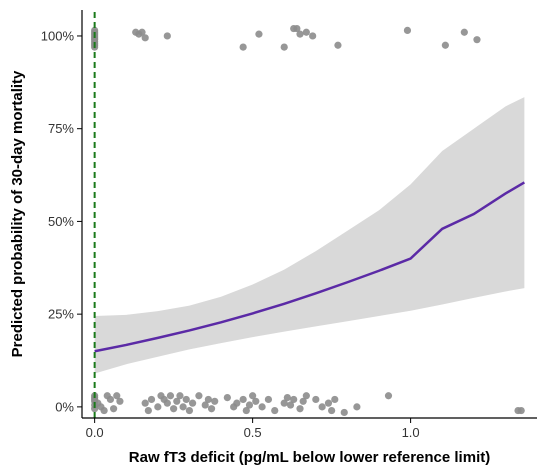  Describe the element at coordinates (64, 406) in the screenshot. I see `y-tick-label: 0%` at that location.